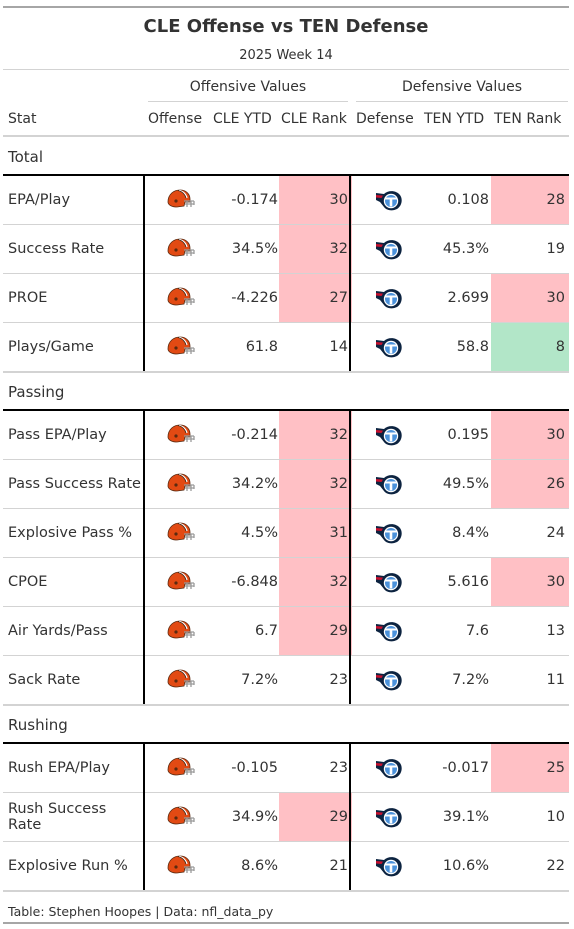 This screenshot has width=574, height=929. I want to click on stat-name: Pass EPA/Play, so click(57, 435).